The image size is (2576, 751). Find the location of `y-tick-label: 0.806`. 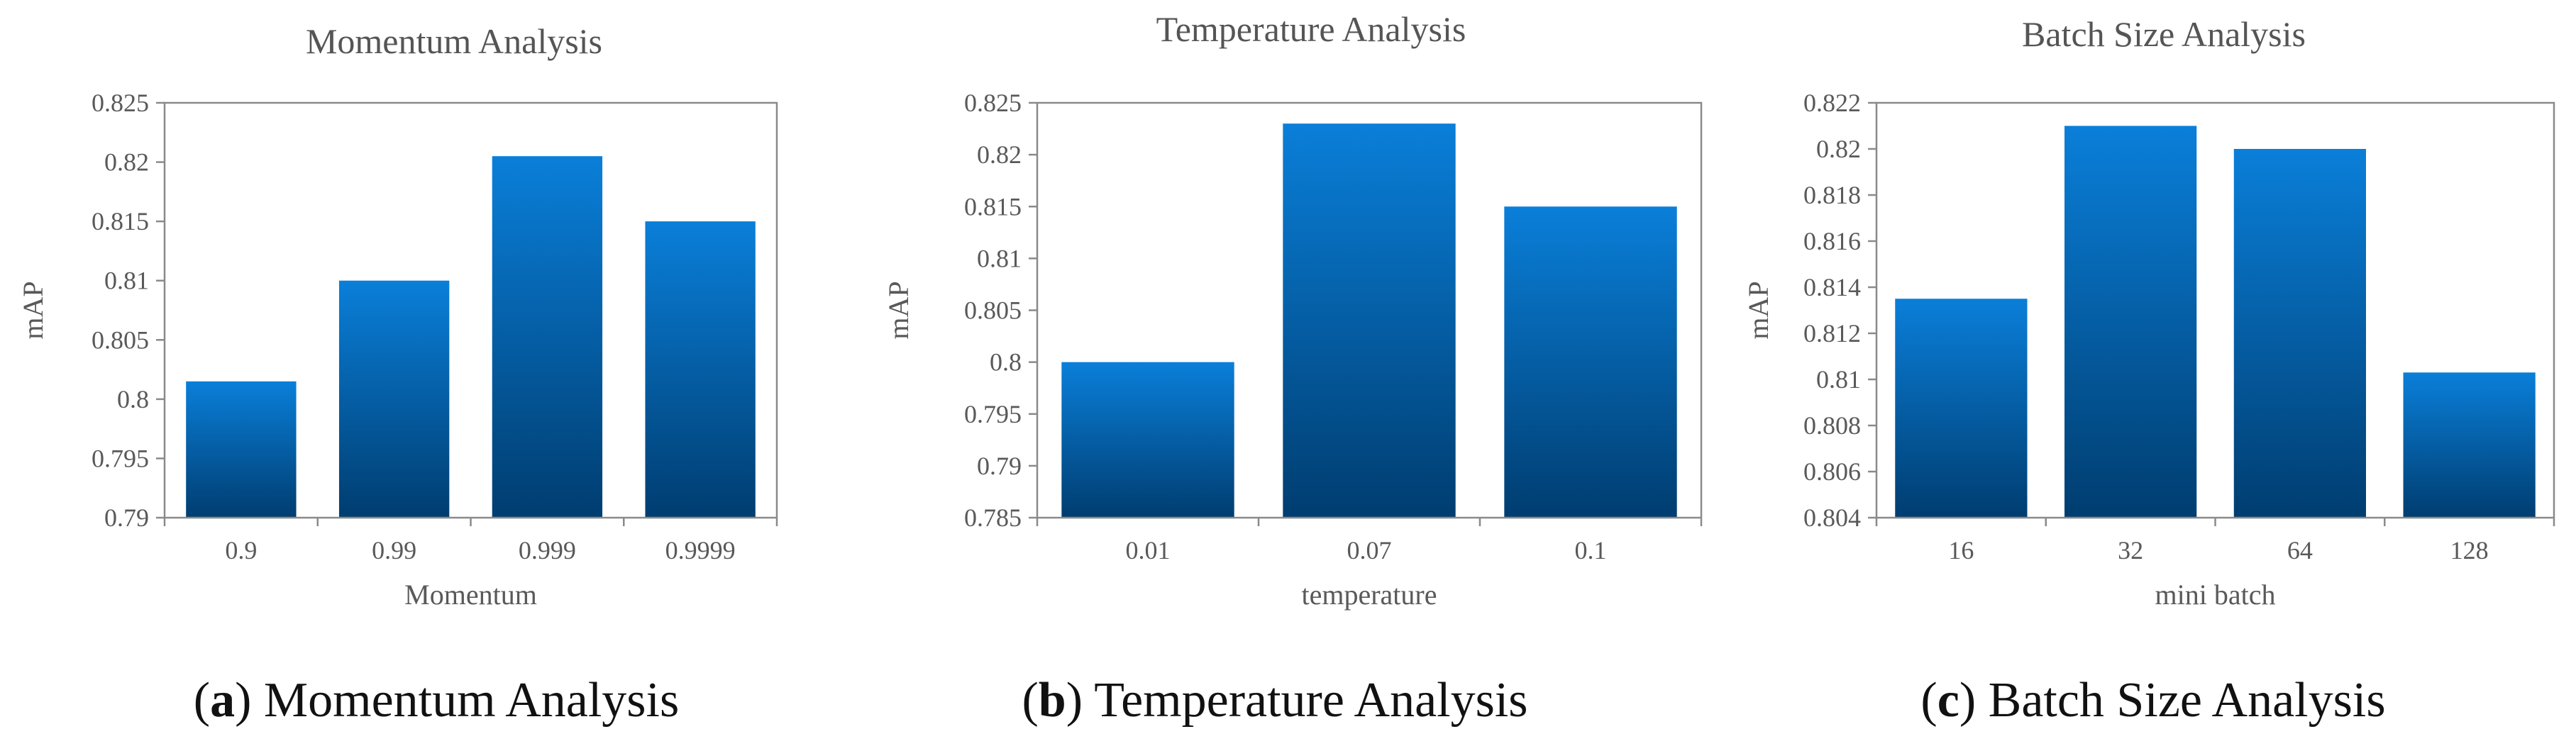

y-tick-label: 0.806 is located at coordinates (1832, 472).